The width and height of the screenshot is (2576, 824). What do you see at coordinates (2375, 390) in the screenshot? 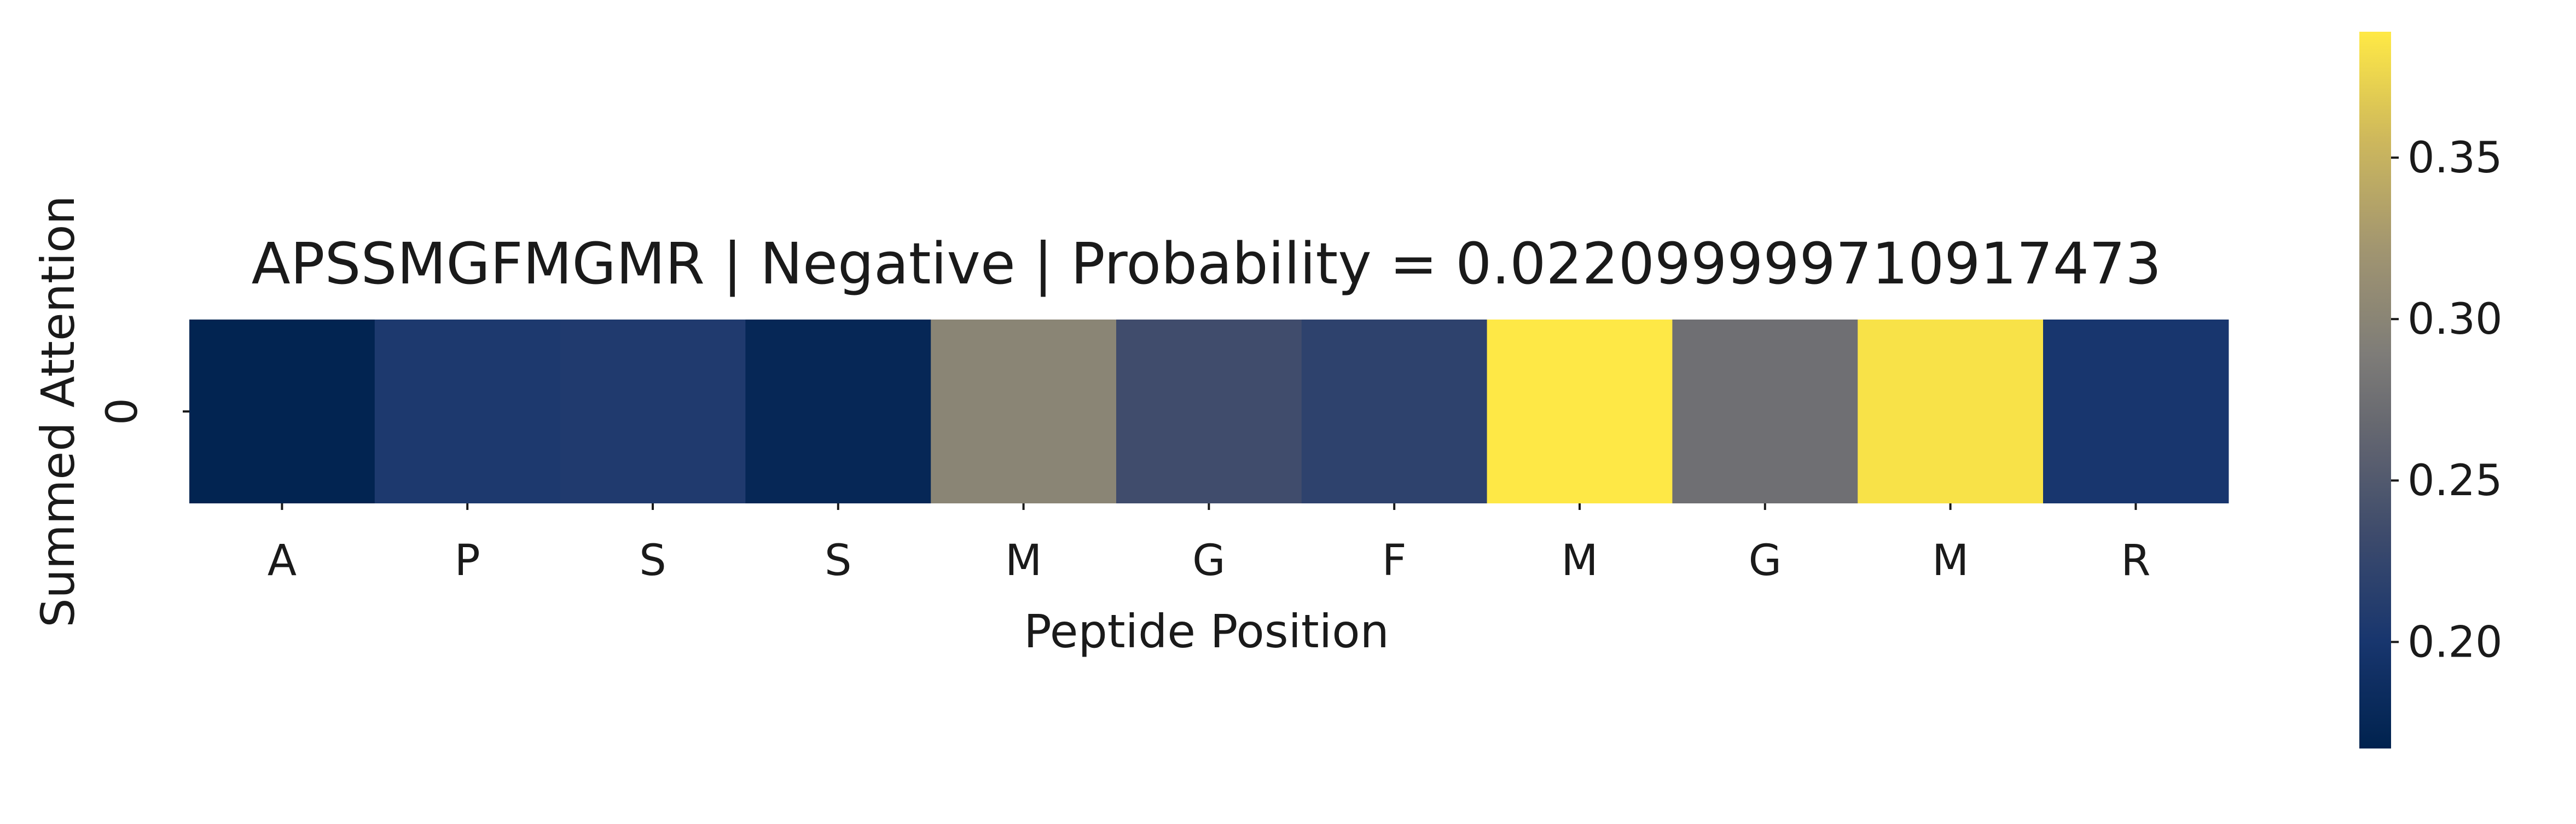
I see `colorbar` at bounding box center [2375, 390].